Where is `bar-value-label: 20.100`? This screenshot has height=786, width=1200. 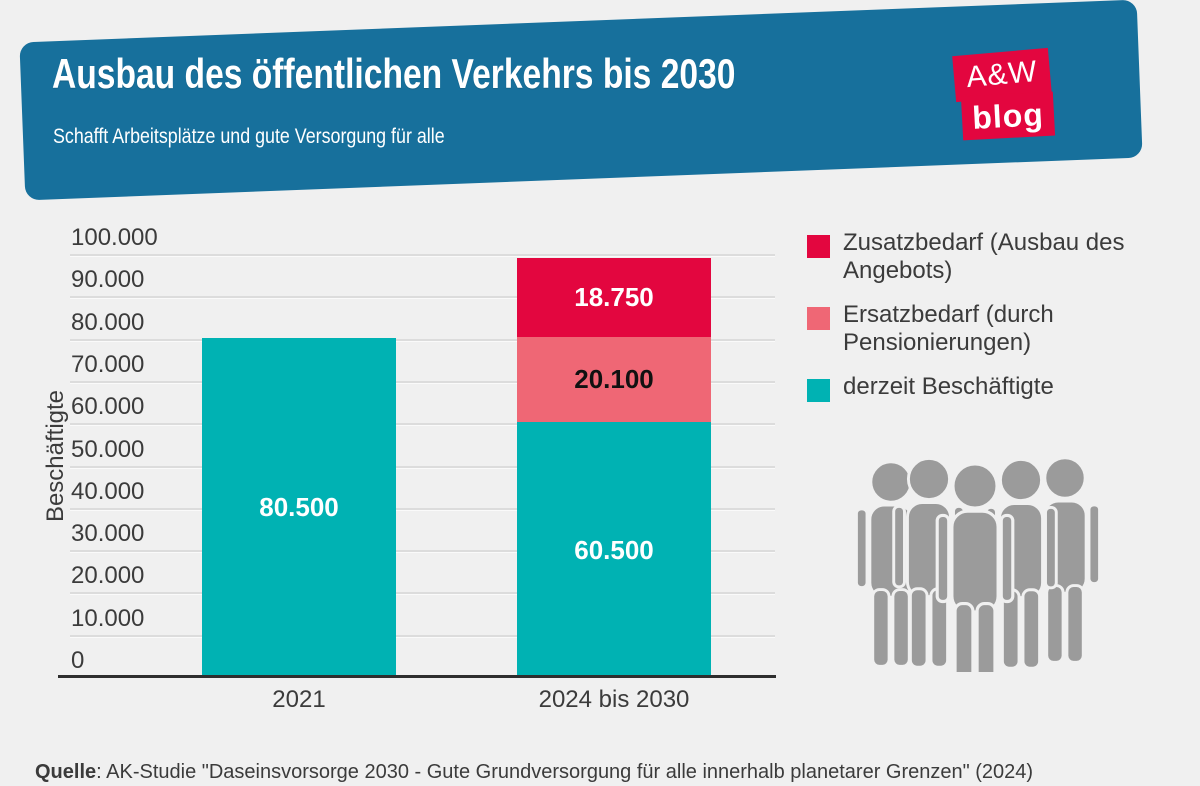 bar-value-label: 20.100 is located at coordinates (614, 379).